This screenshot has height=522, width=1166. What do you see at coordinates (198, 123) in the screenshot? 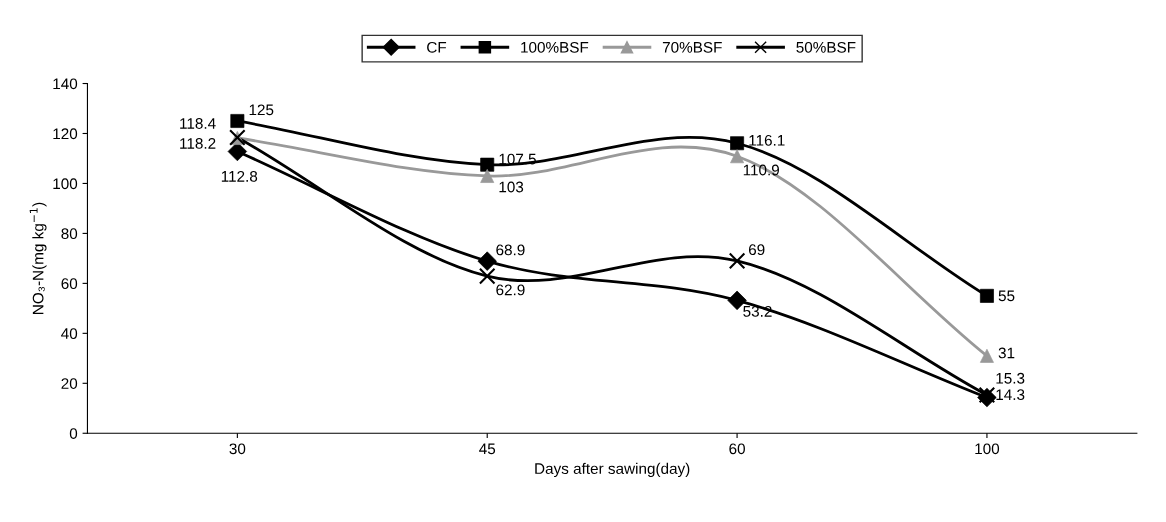
I see `data-label: 118.4` at bounding box center [198, 123].